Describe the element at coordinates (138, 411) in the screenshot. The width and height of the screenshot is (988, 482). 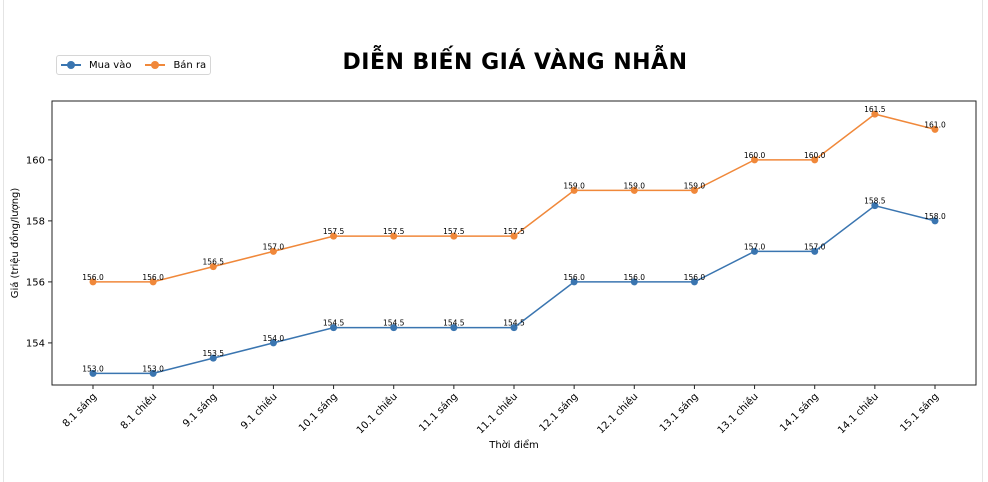
I see `x-tick-label: 8.1 chiều` at that location.